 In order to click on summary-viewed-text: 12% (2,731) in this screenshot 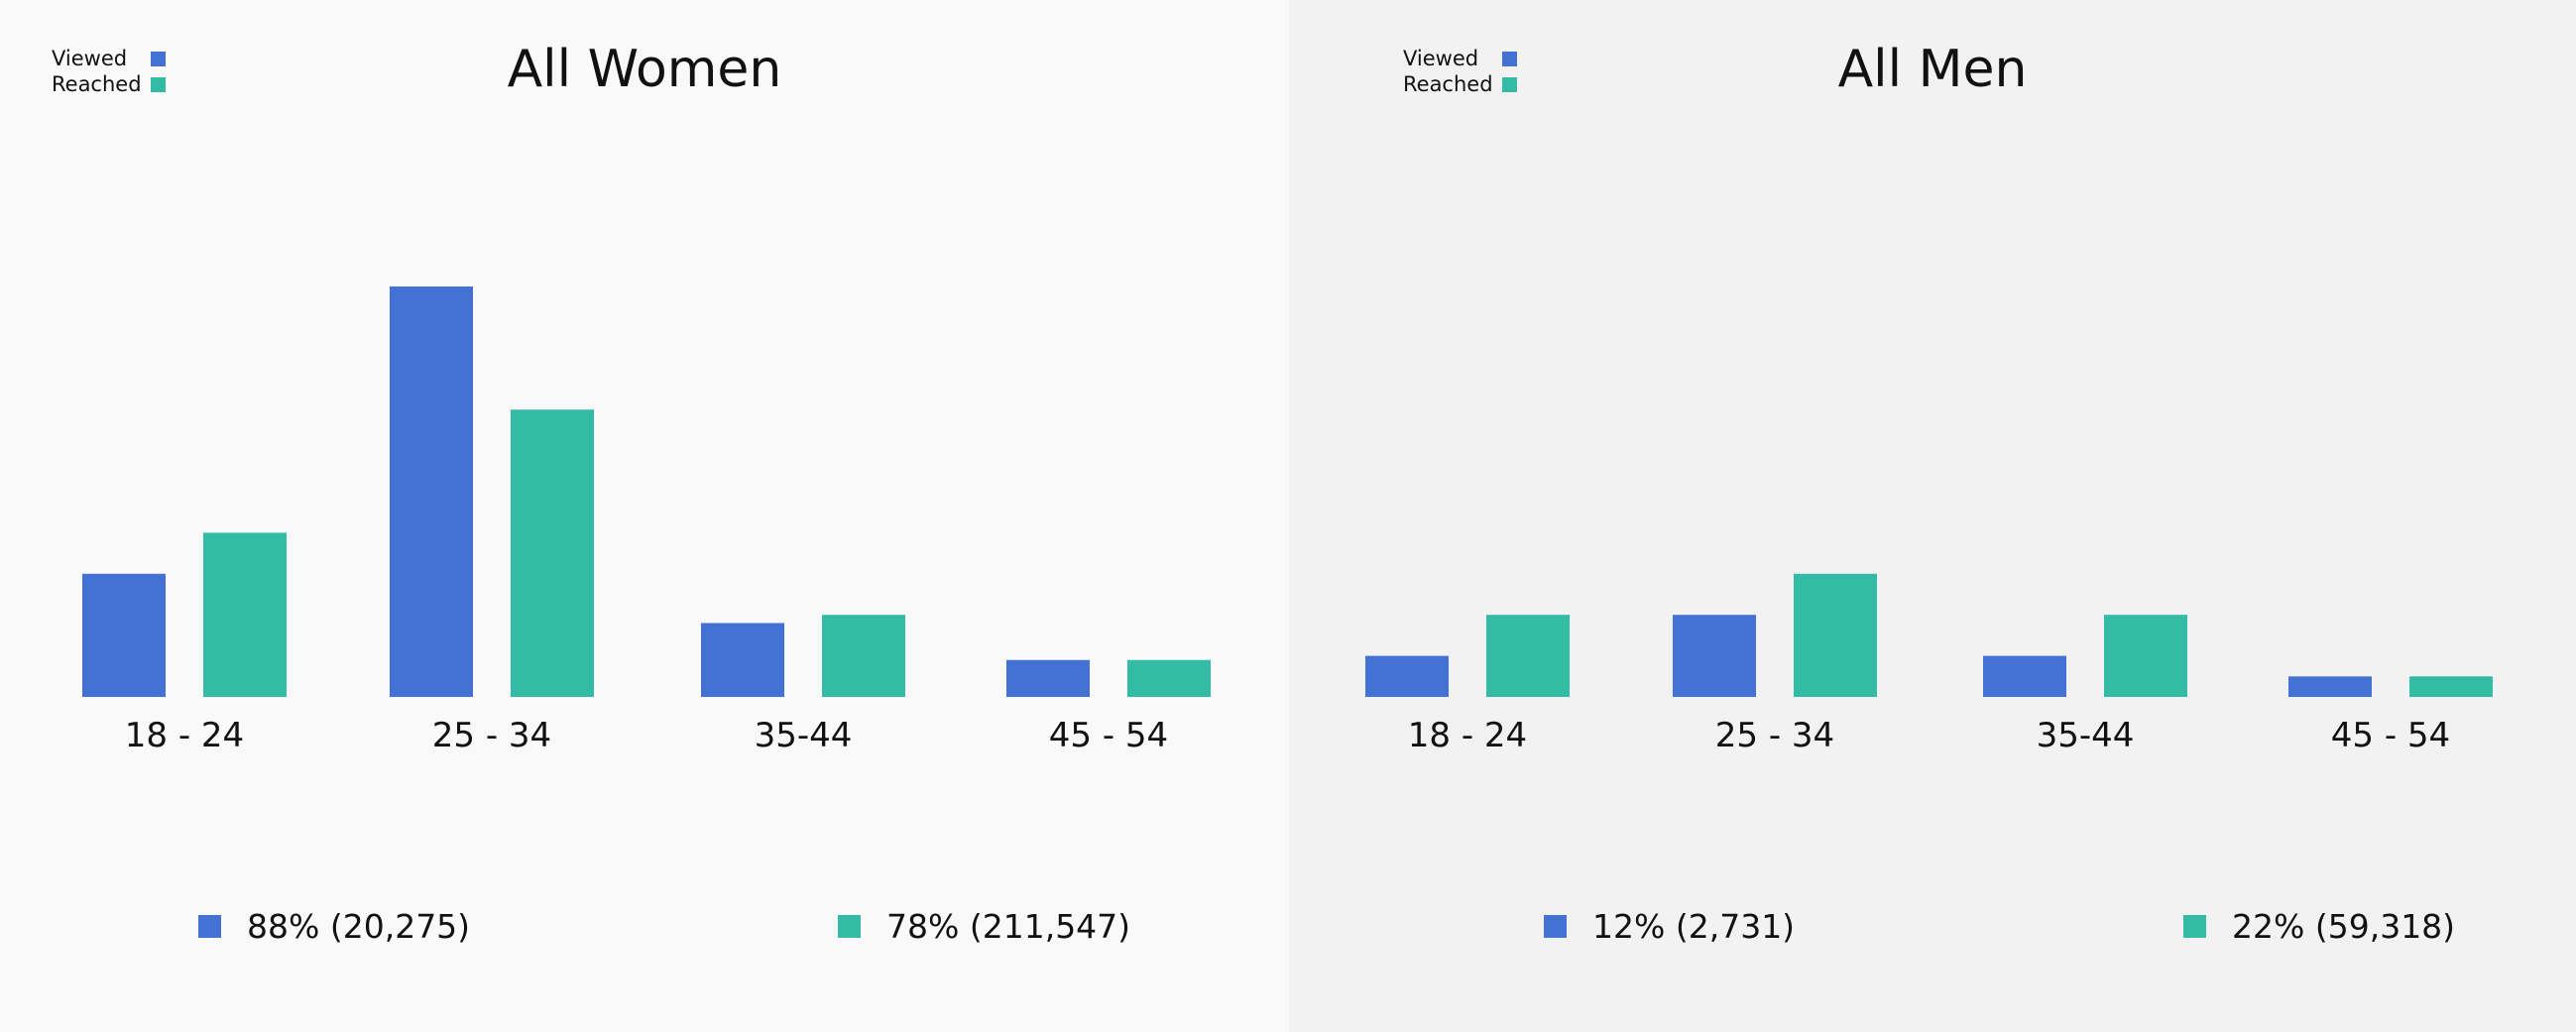, I will do `click(1694, 926)`.